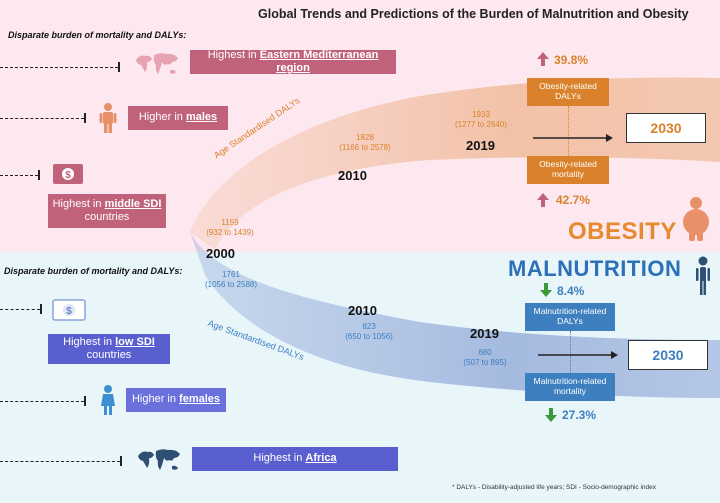 Image resolution: width=720 pixels, height=503 pixels. What do you see at coordinates (295, 459) in the screenshot?
I see `malnutrition-finding-region: Highest in Africa` at bounding box center [295, 459].